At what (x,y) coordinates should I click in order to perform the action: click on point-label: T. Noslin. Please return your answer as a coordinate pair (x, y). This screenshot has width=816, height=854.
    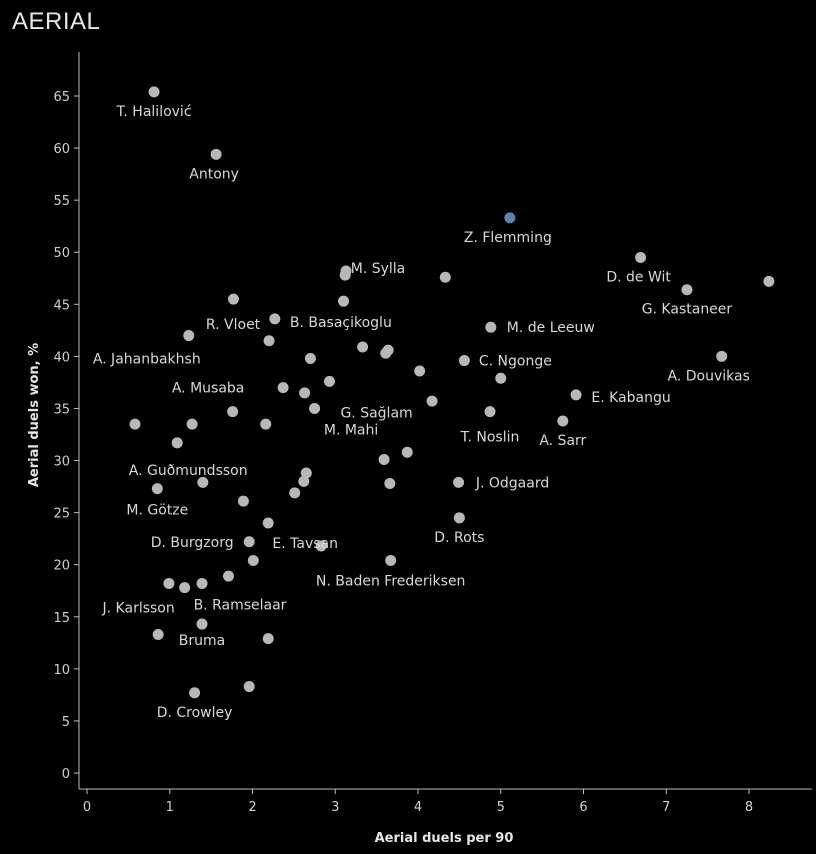
    Looking at the image, I should click on (490, 438).